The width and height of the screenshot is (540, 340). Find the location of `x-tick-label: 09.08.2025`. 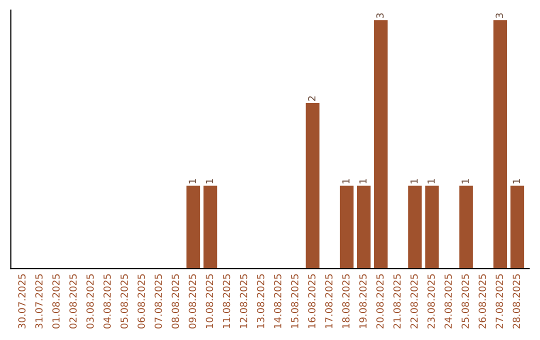

x-tick-label: 09.08.2025 is located at coordinates (192, 301).